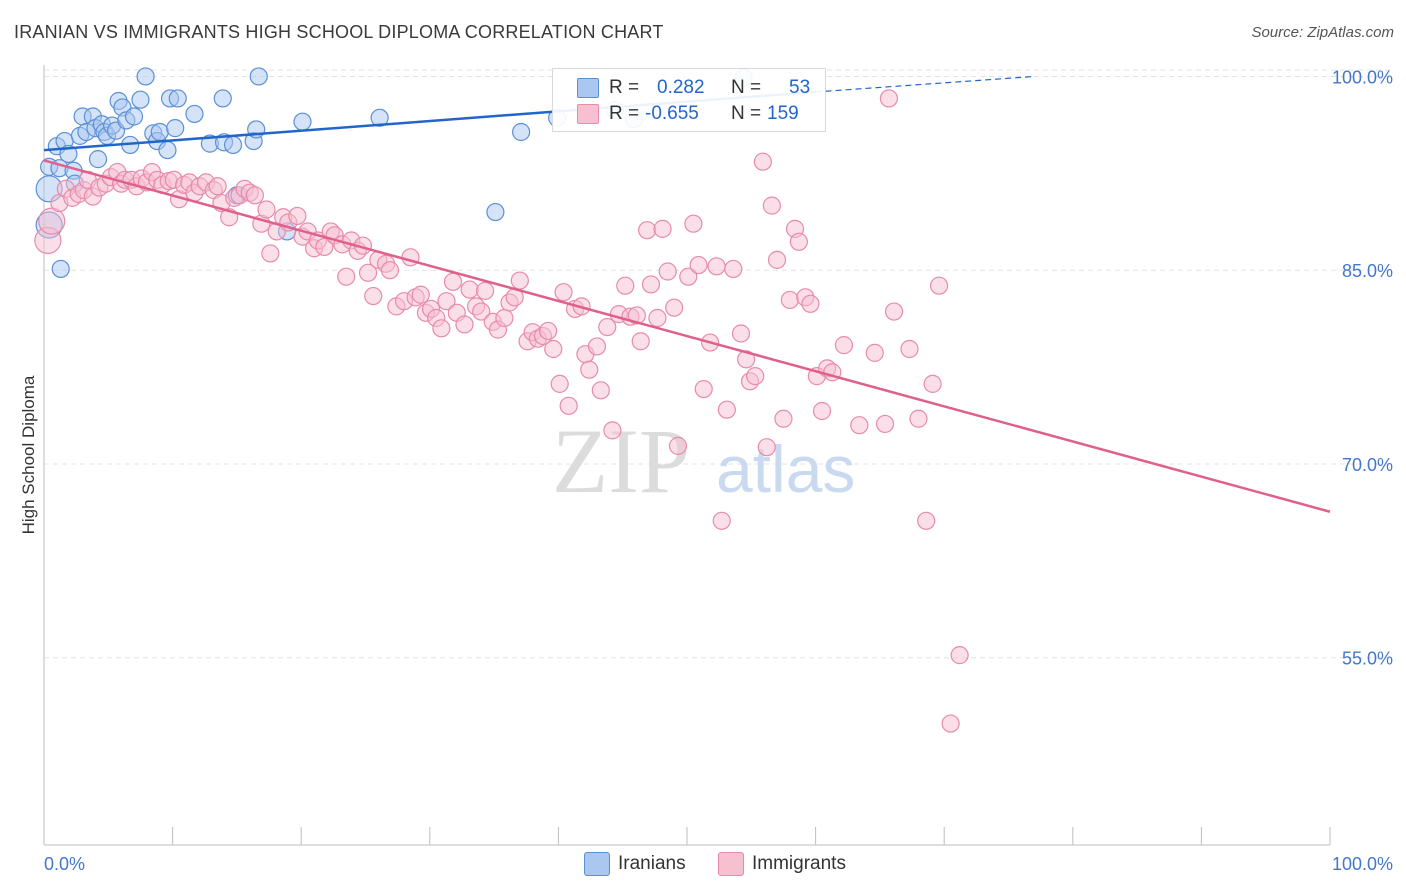 This screenshot has height=892, width=1406. What do you see at coordinates (785, 469) in the screenshot?
I see `watermark-atlas: atlas` at bounding box center [785, 469].